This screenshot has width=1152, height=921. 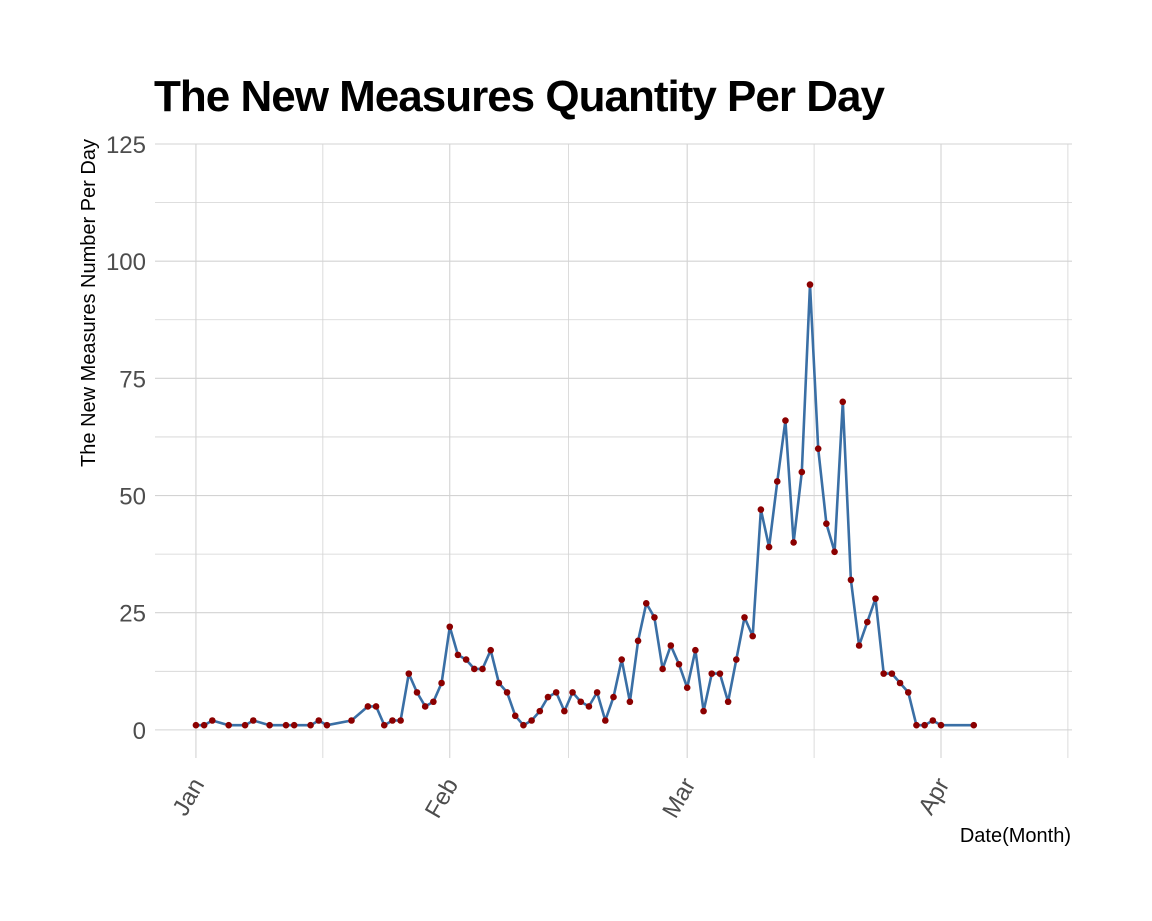 What do you see at coordinates (126, 145) in the screenshot?
I see `y-tick-label: 125` at bounding box center [126, 145].